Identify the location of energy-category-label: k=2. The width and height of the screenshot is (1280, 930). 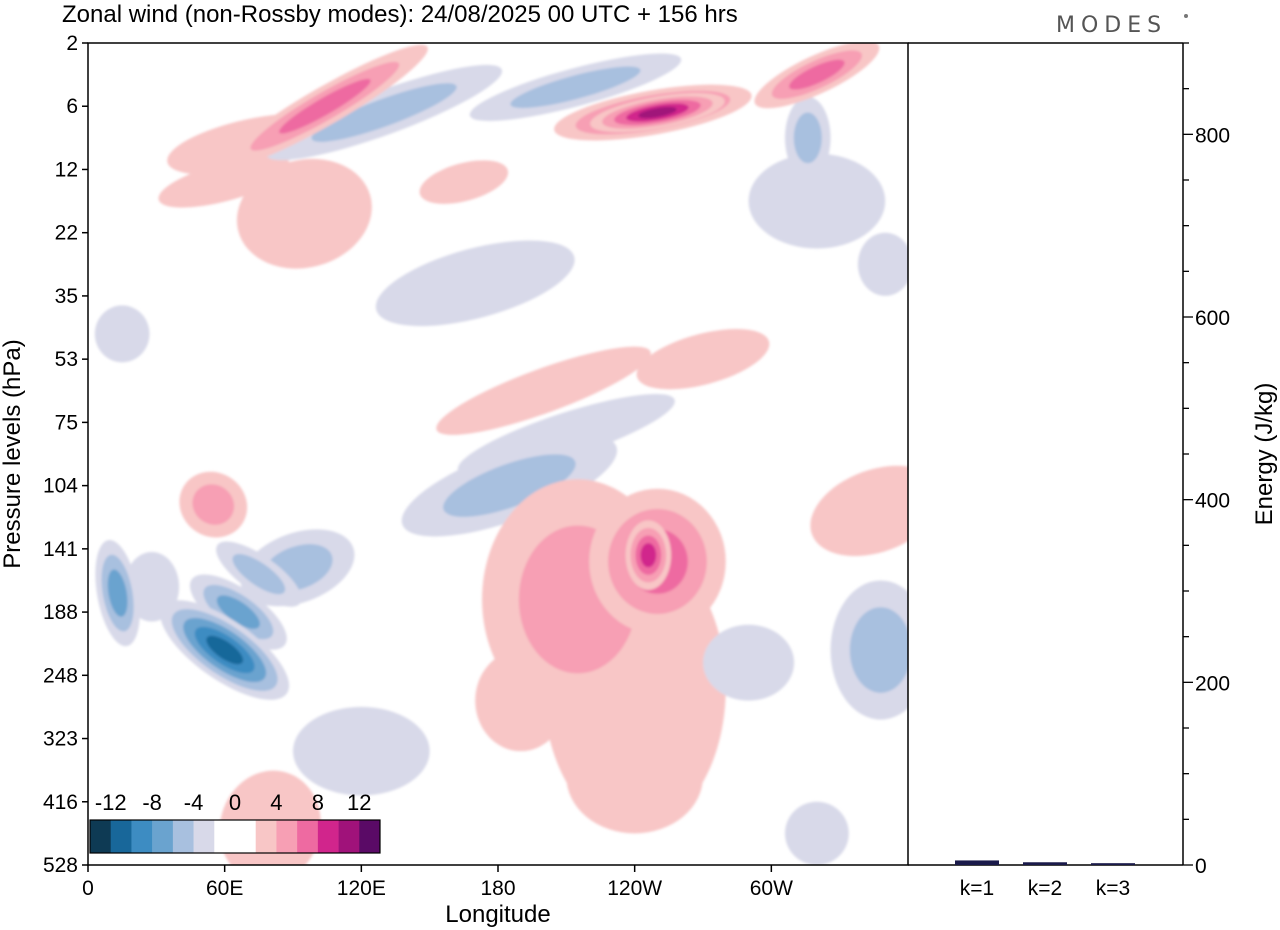
(1045, 888).